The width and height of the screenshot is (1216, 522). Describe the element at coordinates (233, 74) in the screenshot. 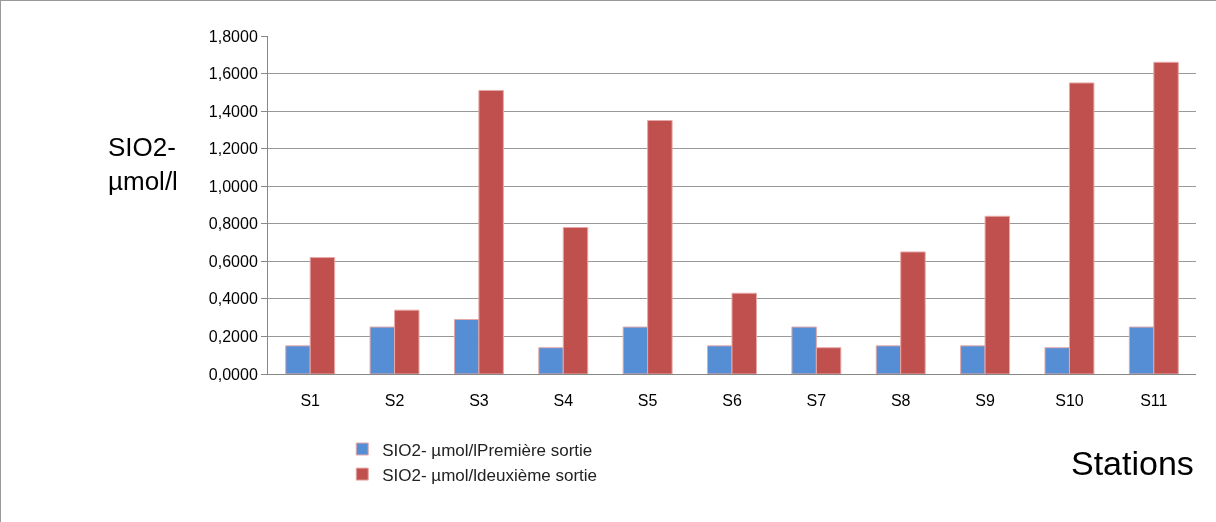

I see `y-tick-label: 1,6000` at that location.